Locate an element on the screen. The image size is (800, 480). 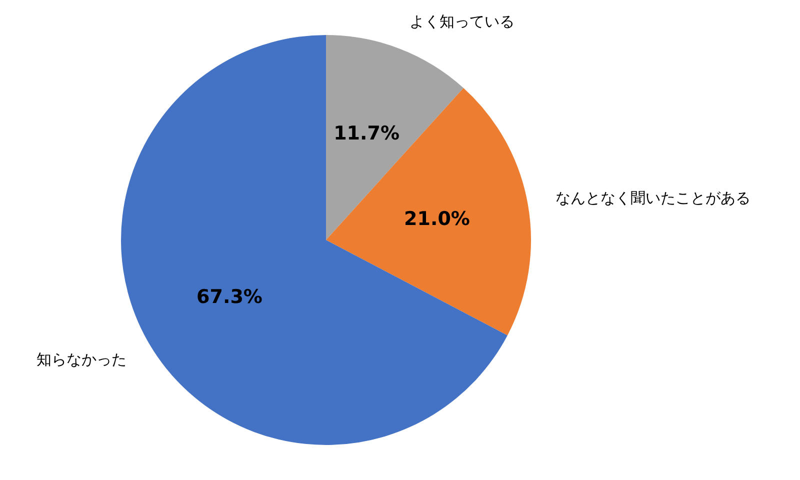
data-label: 21.0% is located at coordinates (437, 219).